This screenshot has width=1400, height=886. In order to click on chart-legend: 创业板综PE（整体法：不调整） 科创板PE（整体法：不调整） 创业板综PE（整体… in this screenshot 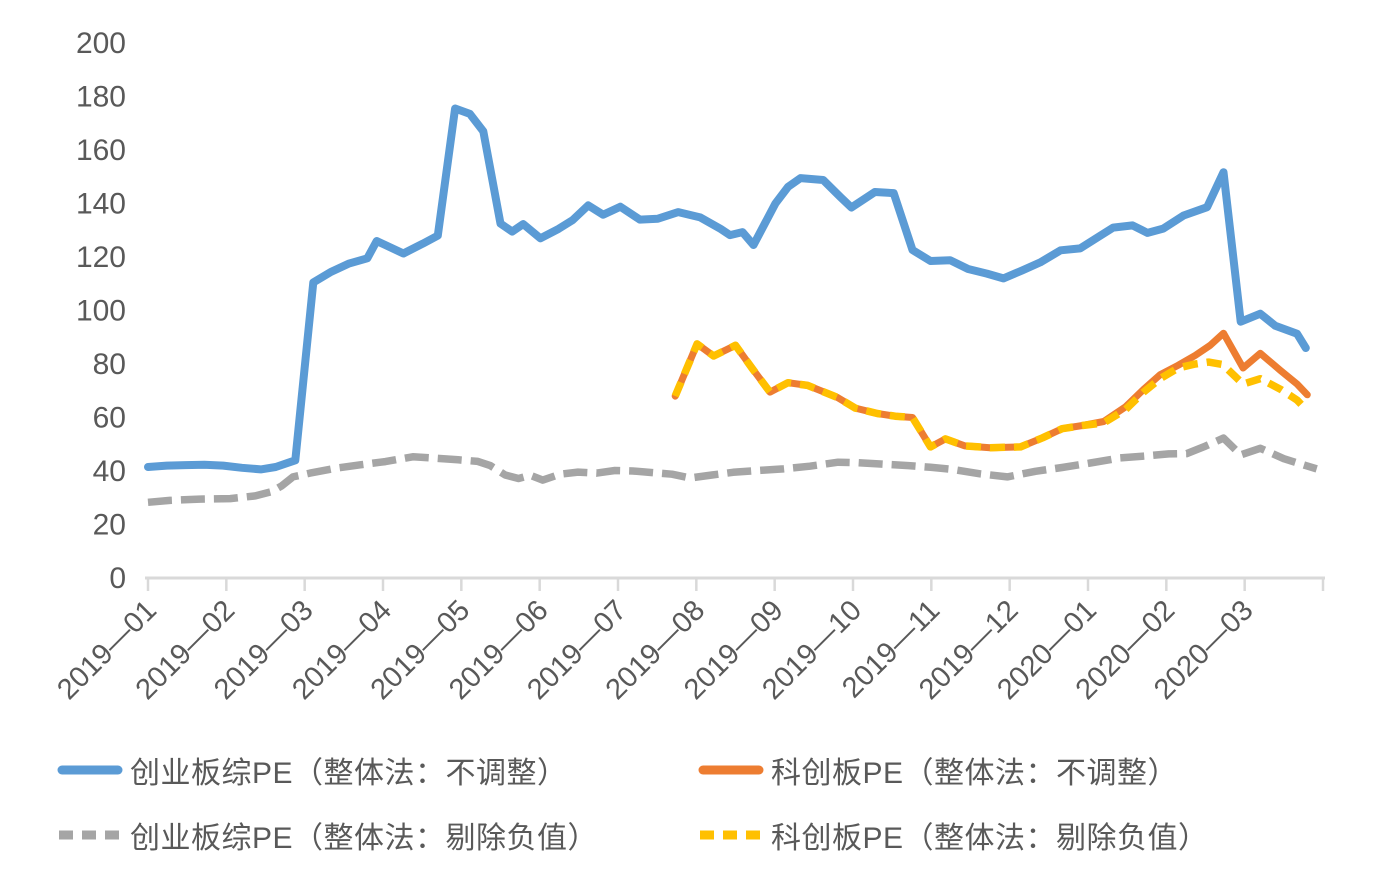, I will do `click(633, 802)`.